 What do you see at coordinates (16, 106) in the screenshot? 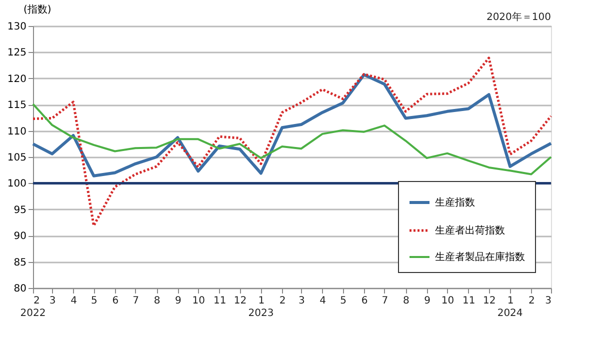
I see `y-tick-label: 115` at bounding box center [16, 106].